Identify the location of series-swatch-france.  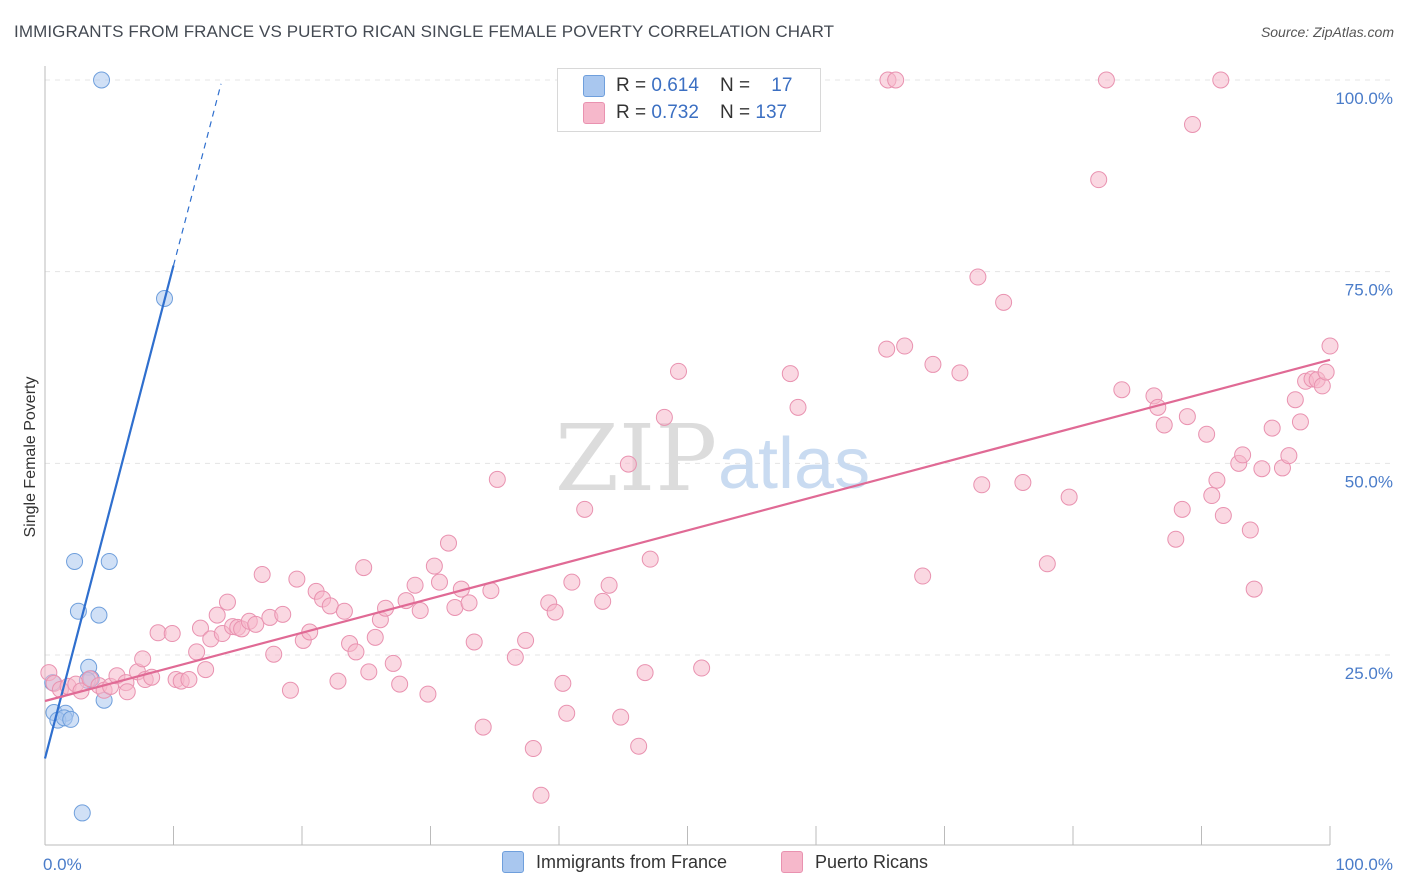
(513, 862).